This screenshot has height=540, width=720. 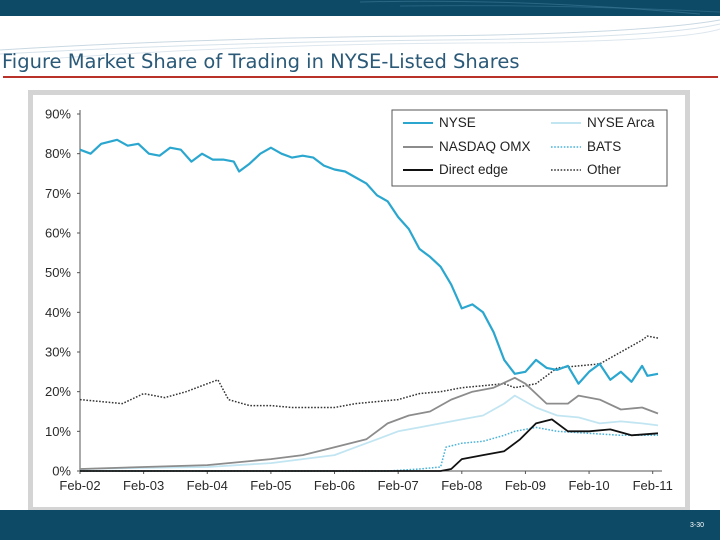 I want to click on x-tick-label: Feb-10, so click(x=588, y=485).